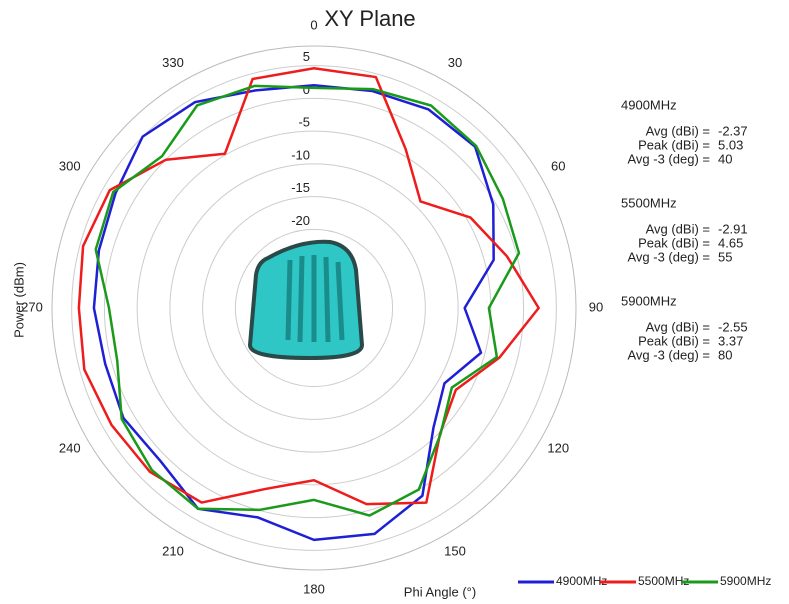 The height and width of the screenshot is (604, 789). I want to click on stats-value: -2.37, so click(733, 130).